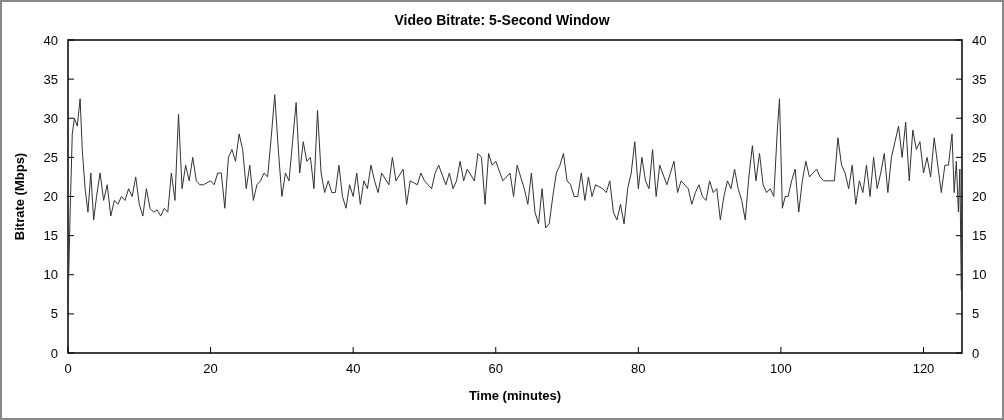  Describe the element at coordinates (979, 40) in the screenshot. I see `y2-tick-label: 40` at that location.